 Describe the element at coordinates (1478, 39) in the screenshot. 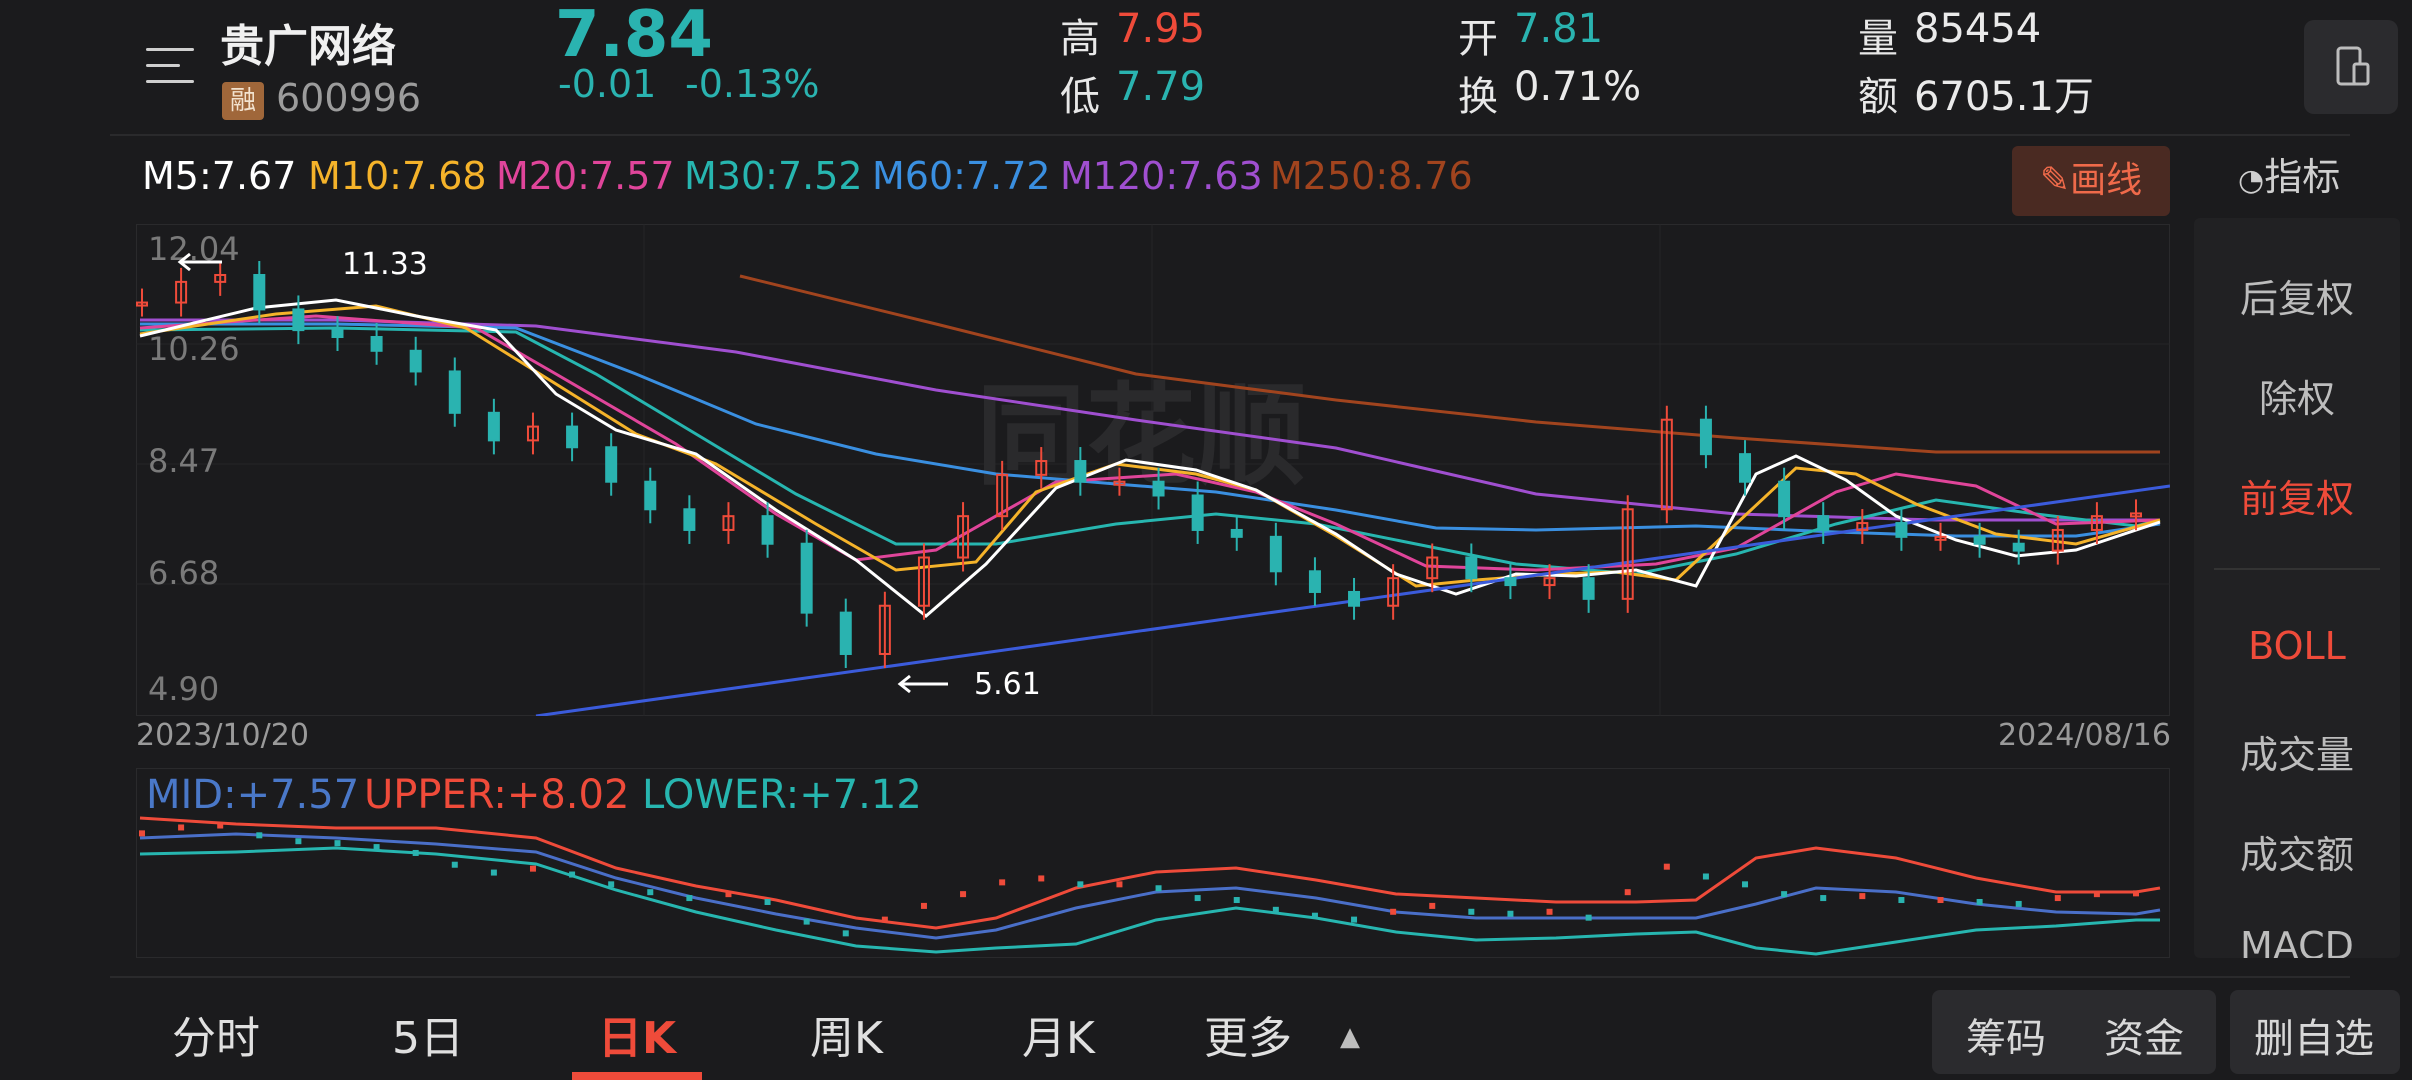

I see `open-label: 开` at that location.